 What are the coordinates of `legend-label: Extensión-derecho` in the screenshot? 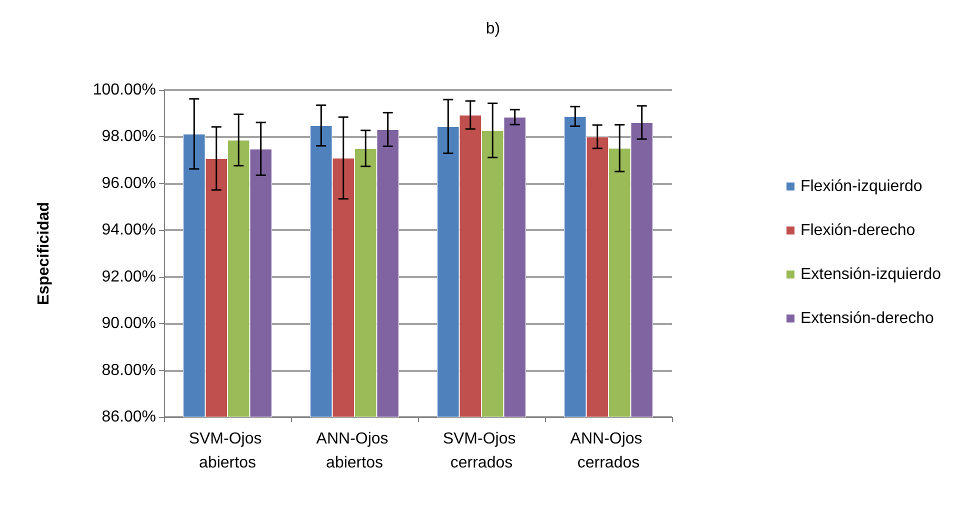 It's located at (867, 318).